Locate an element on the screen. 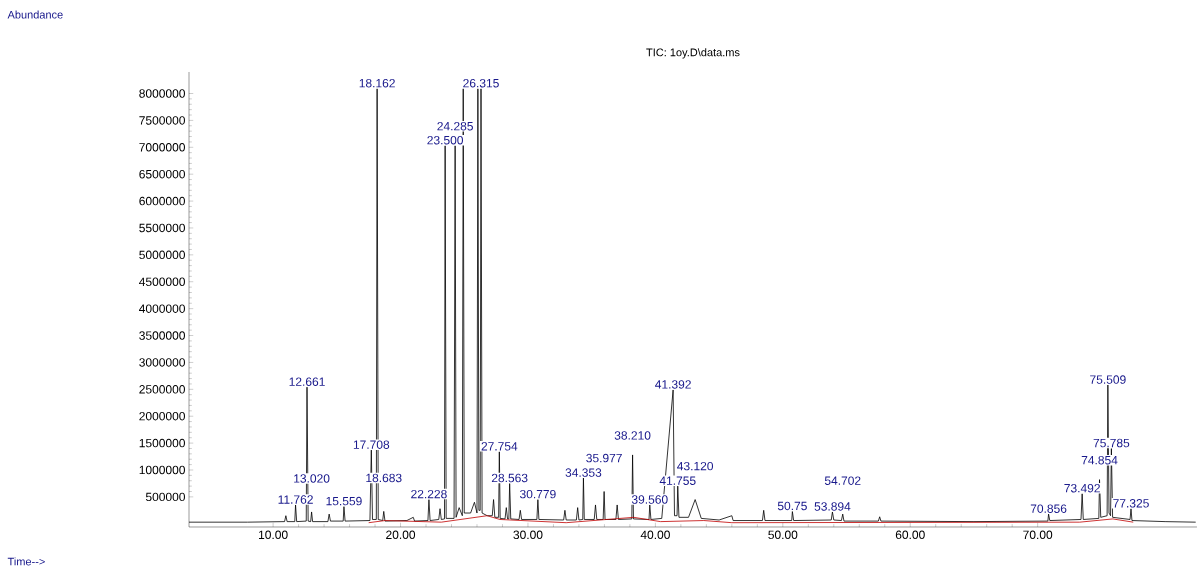 The image size is (1199, 573). annotation: 38.210 is located at coordinates (632, 435).